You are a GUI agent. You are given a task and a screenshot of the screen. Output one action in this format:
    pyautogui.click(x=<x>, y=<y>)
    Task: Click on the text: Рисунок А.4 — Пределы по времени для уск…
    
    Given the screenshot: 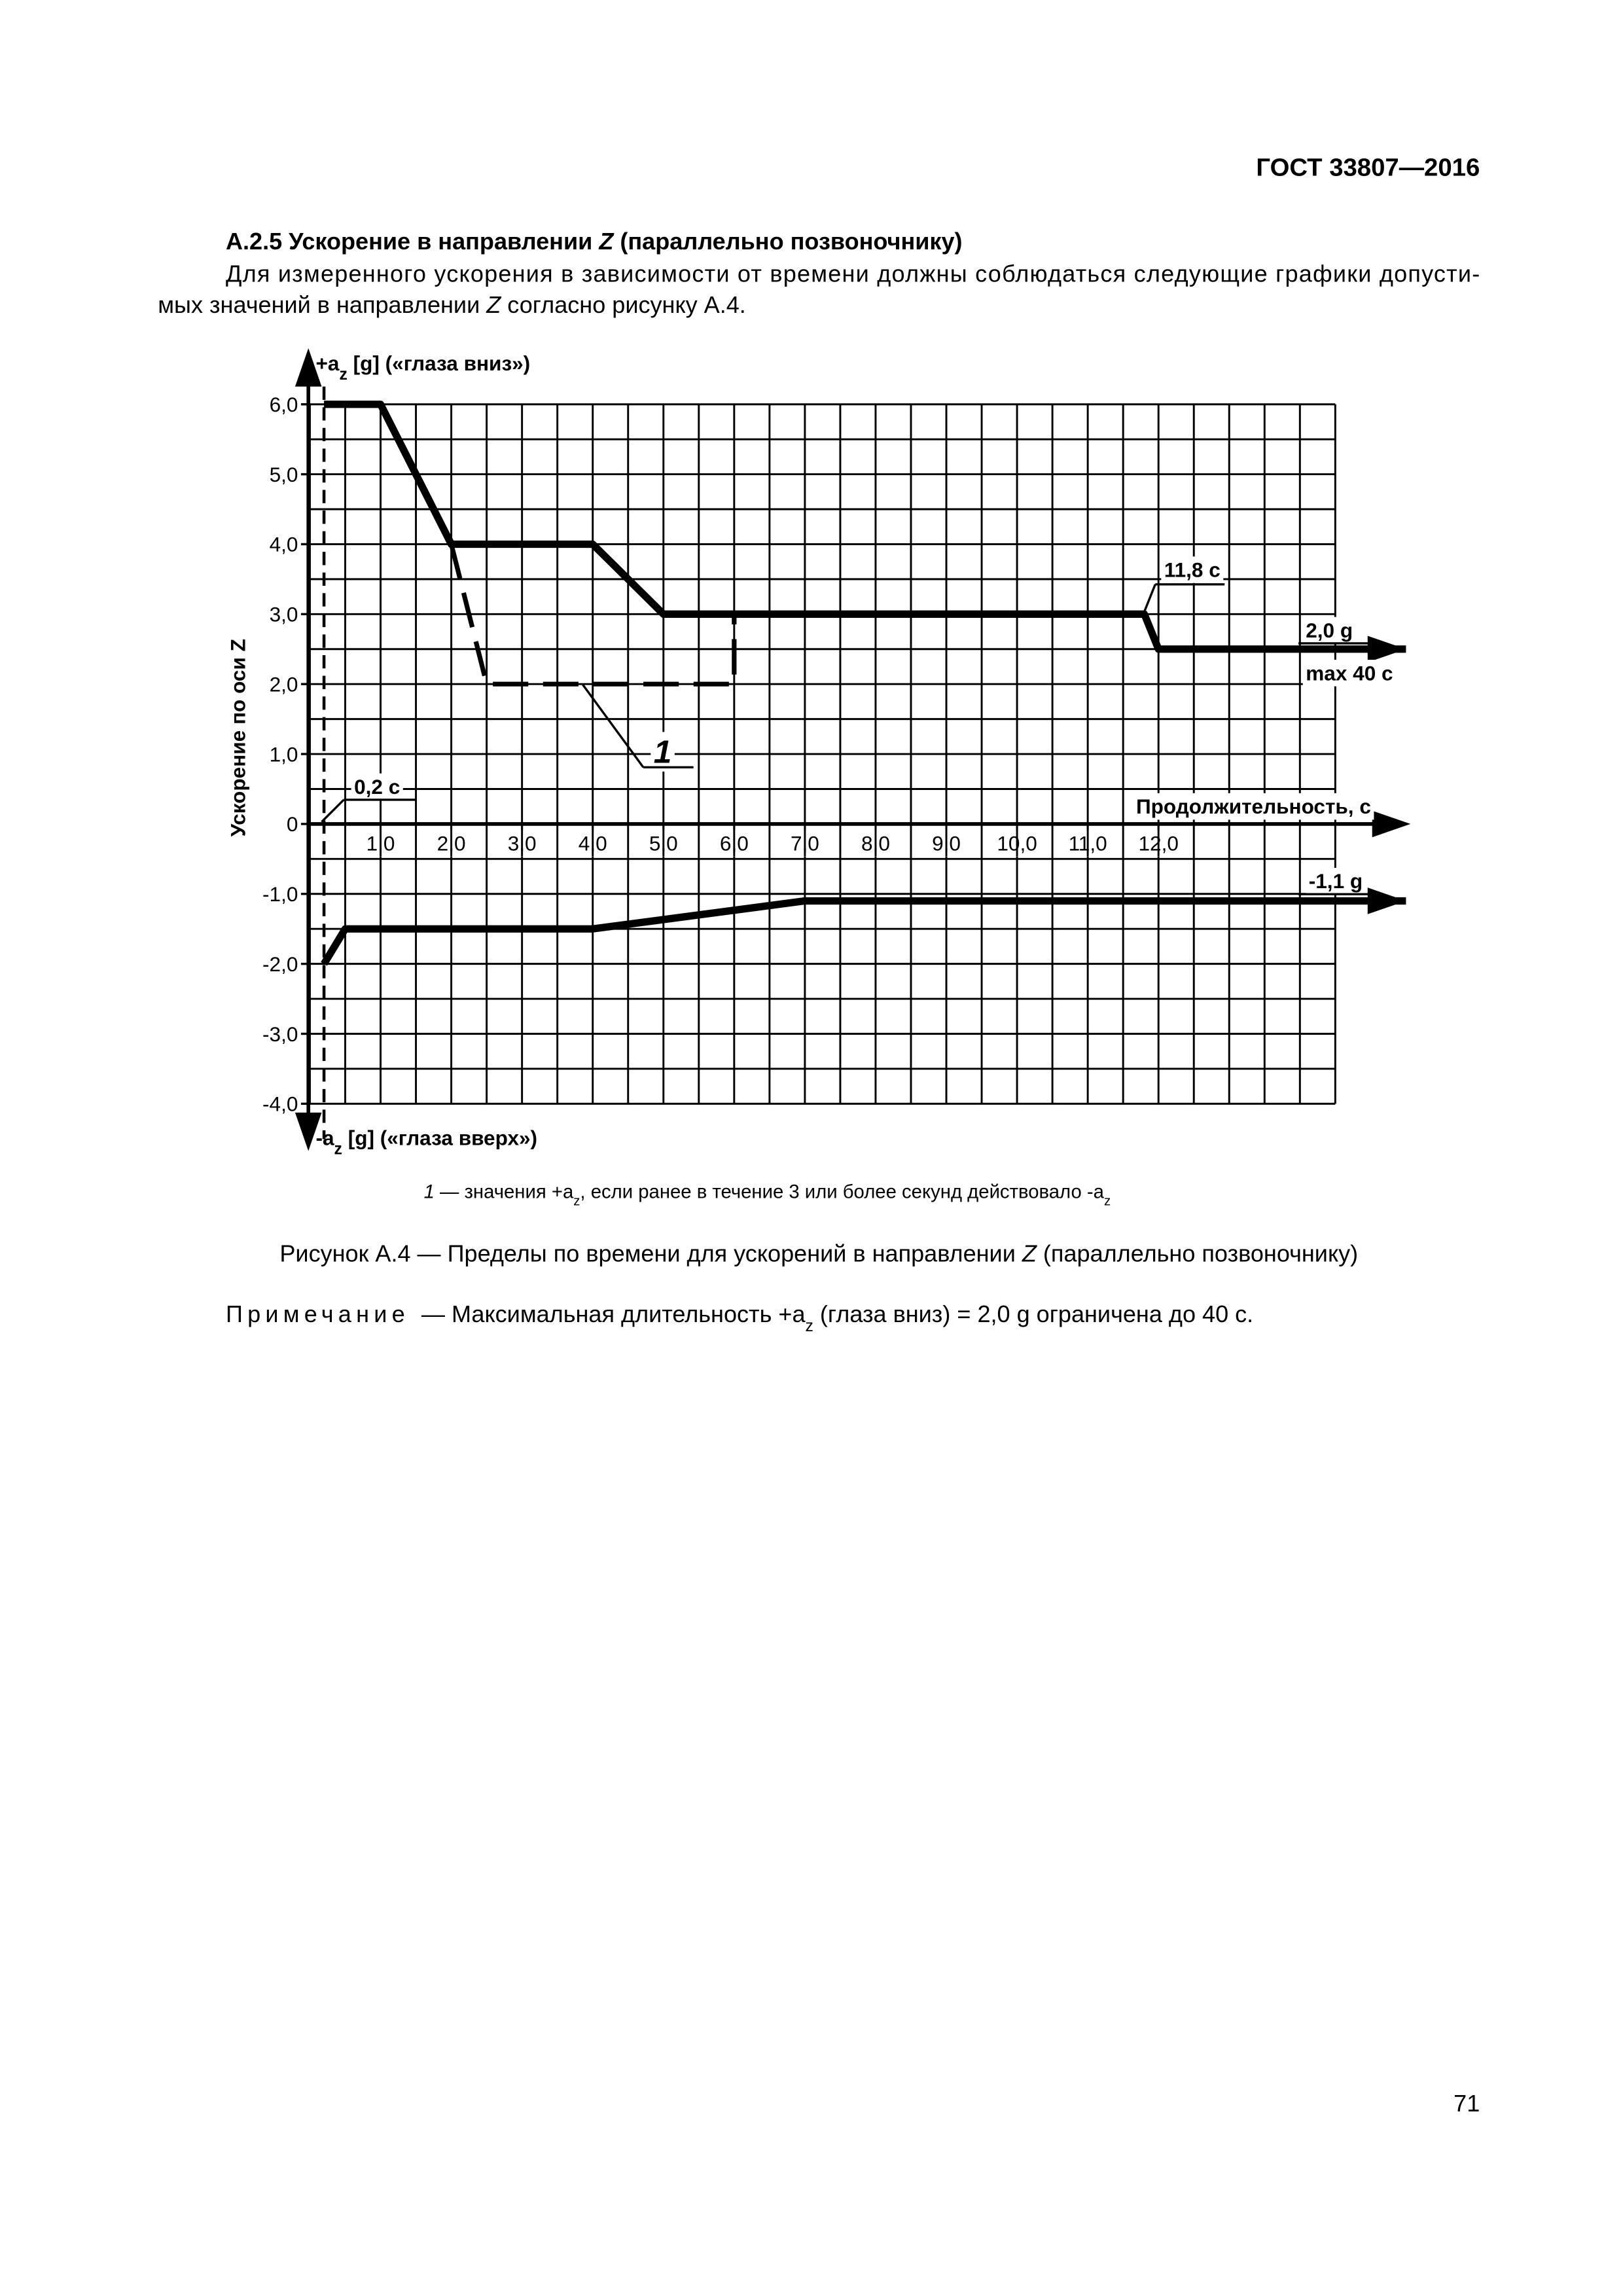 What is the action you would take?
    pyautogui.click(x=650, y=1253)
    